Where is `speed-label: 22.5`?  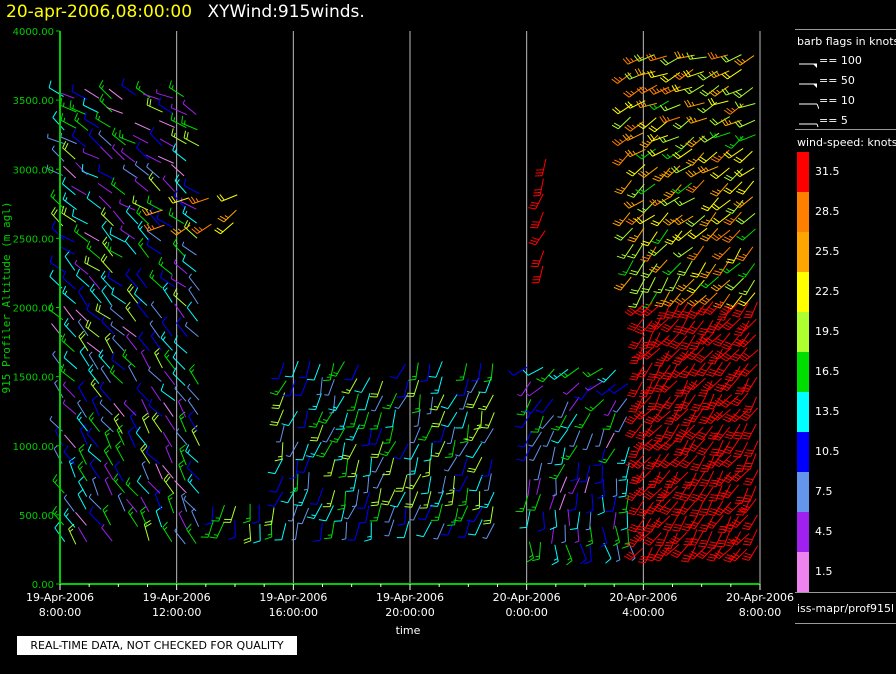
speed-label: 22.5 is located at coordinates (827, 291).